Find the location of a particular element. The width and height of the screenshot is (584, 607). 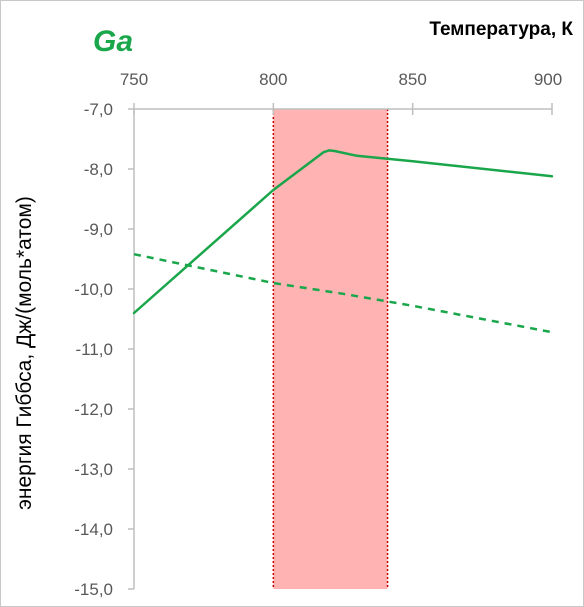

chart-title: Ga is located at coordinates (113, 41).